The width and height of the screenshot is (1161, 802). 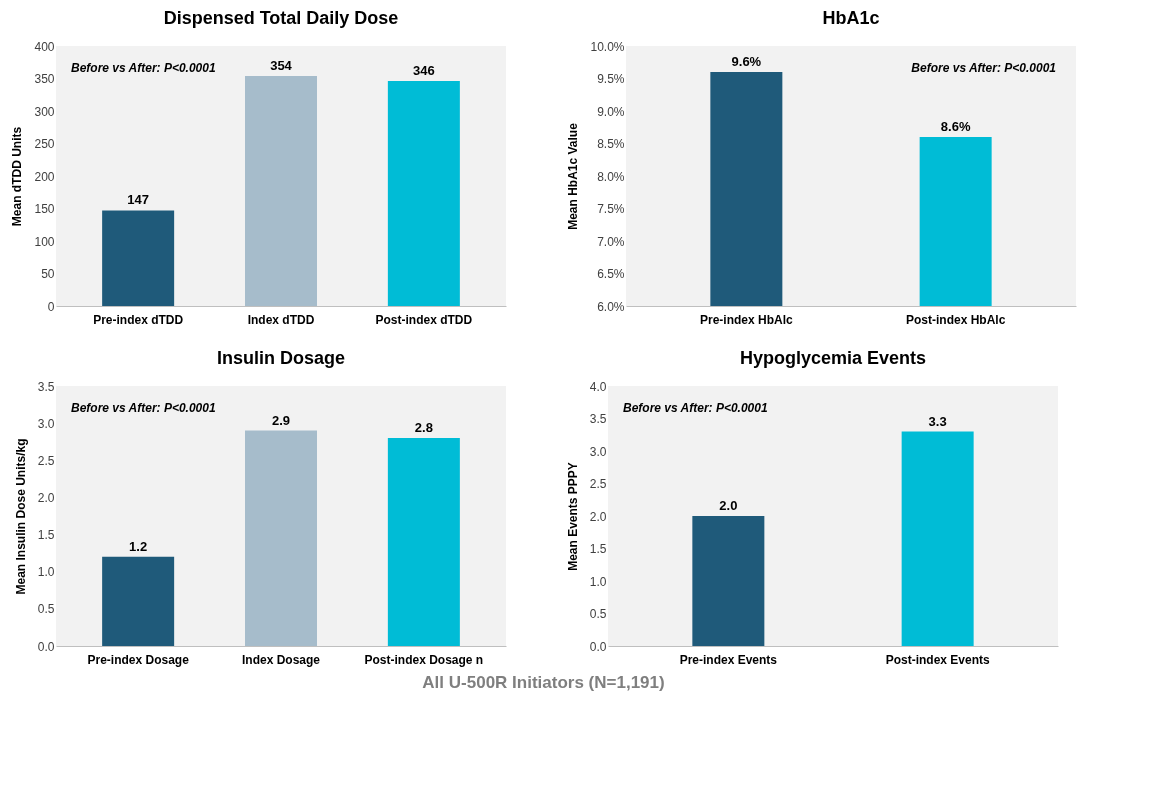 I want to click on y-axis-title: Mean HbA1c Value, so click(x=573, y=176).